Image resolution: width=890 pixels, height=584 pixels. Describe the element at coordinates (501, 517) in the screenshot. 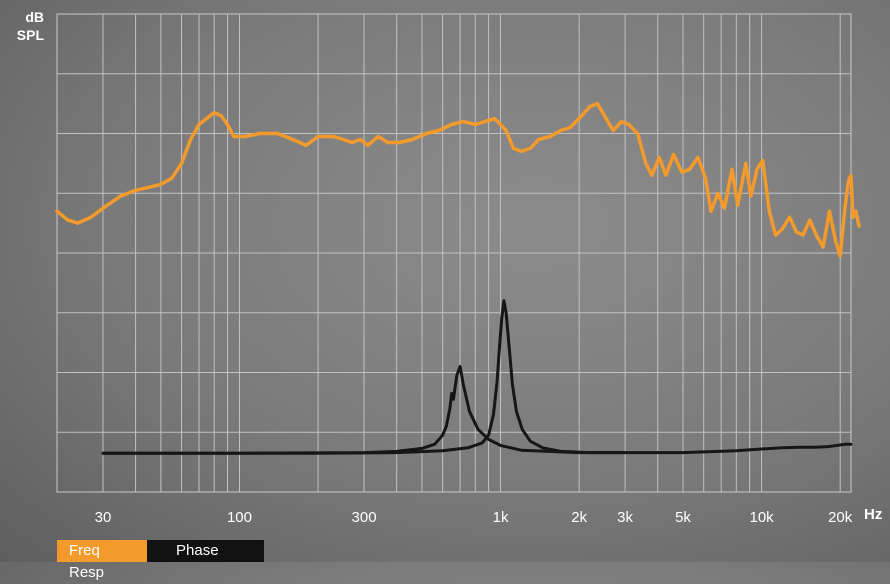

I see `x-tick-label: 1k` at that location.